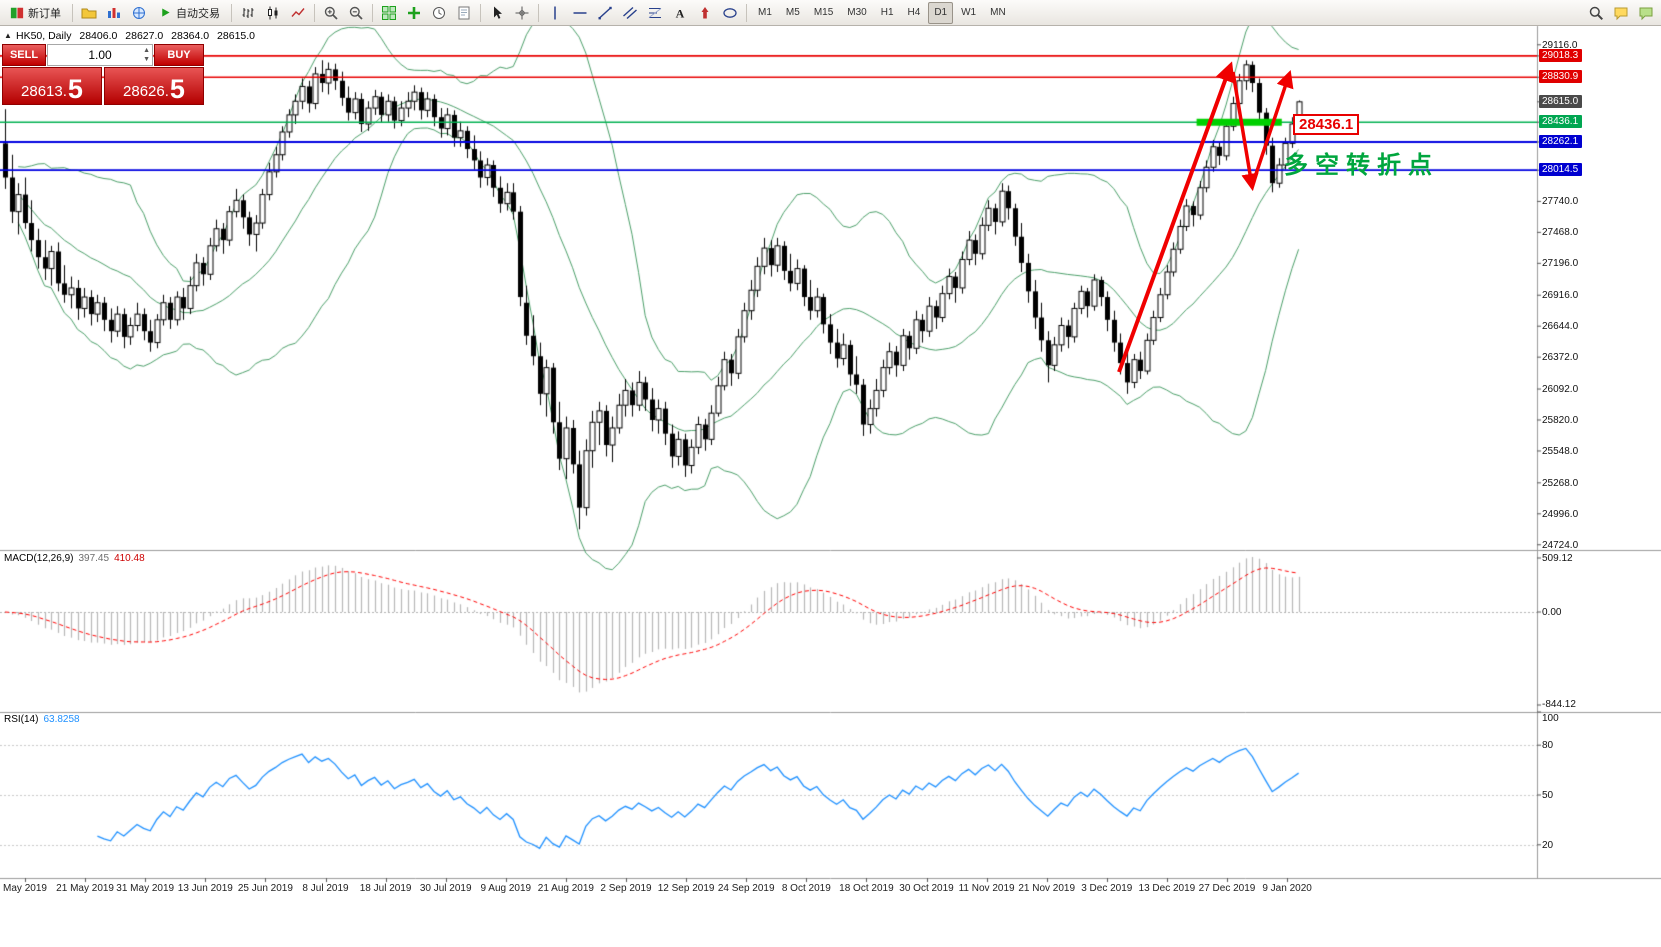 This screenshot has width=1661, height=947. Describe the element at coordinates (1326, 124) in the screenshot. I see `price-level-label: 28436.1` at that location.